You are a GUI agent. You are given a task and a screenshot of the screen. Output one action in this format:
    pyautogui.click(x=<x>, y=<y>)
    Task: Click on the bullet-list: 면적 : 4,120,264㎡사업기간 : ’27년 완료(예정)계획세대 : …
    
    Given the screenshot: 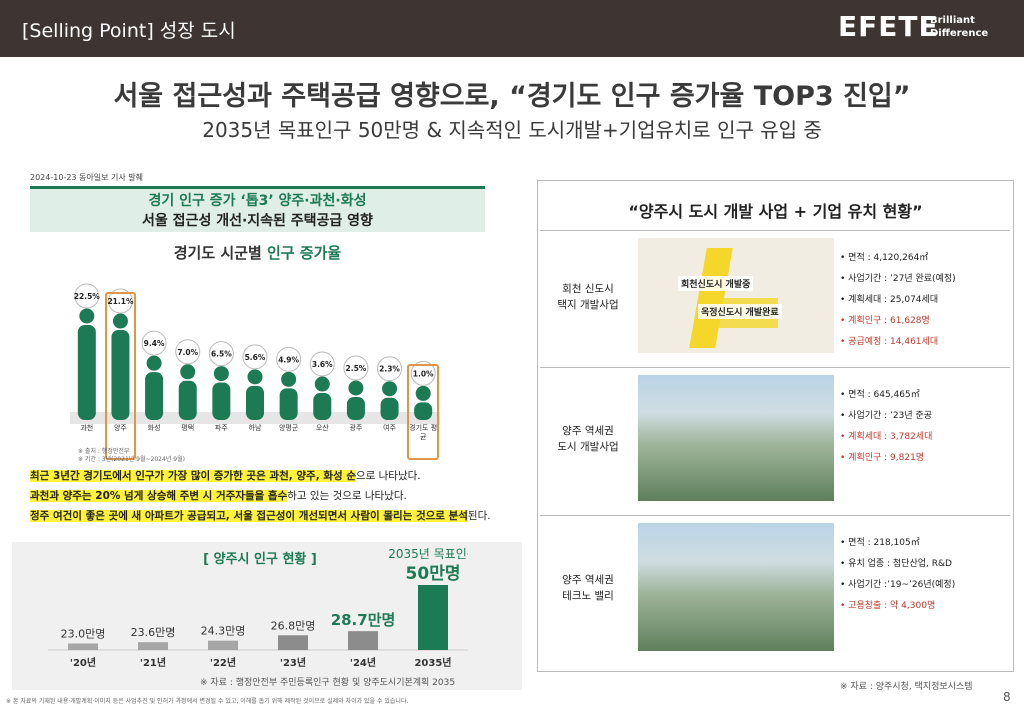 What is the action you would take?
    pyautogui.click(x=925, y=300)
    